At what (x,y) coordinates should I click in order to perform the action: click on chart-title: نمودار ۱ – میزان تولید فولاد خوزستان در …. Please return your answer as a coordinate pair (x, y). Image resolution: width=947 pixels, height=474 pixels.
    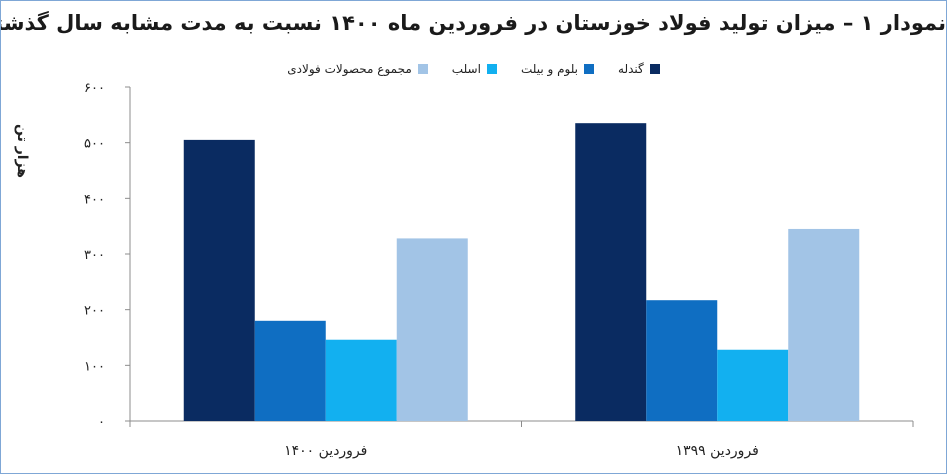
    Looking at the image, I should click on (473, 23).